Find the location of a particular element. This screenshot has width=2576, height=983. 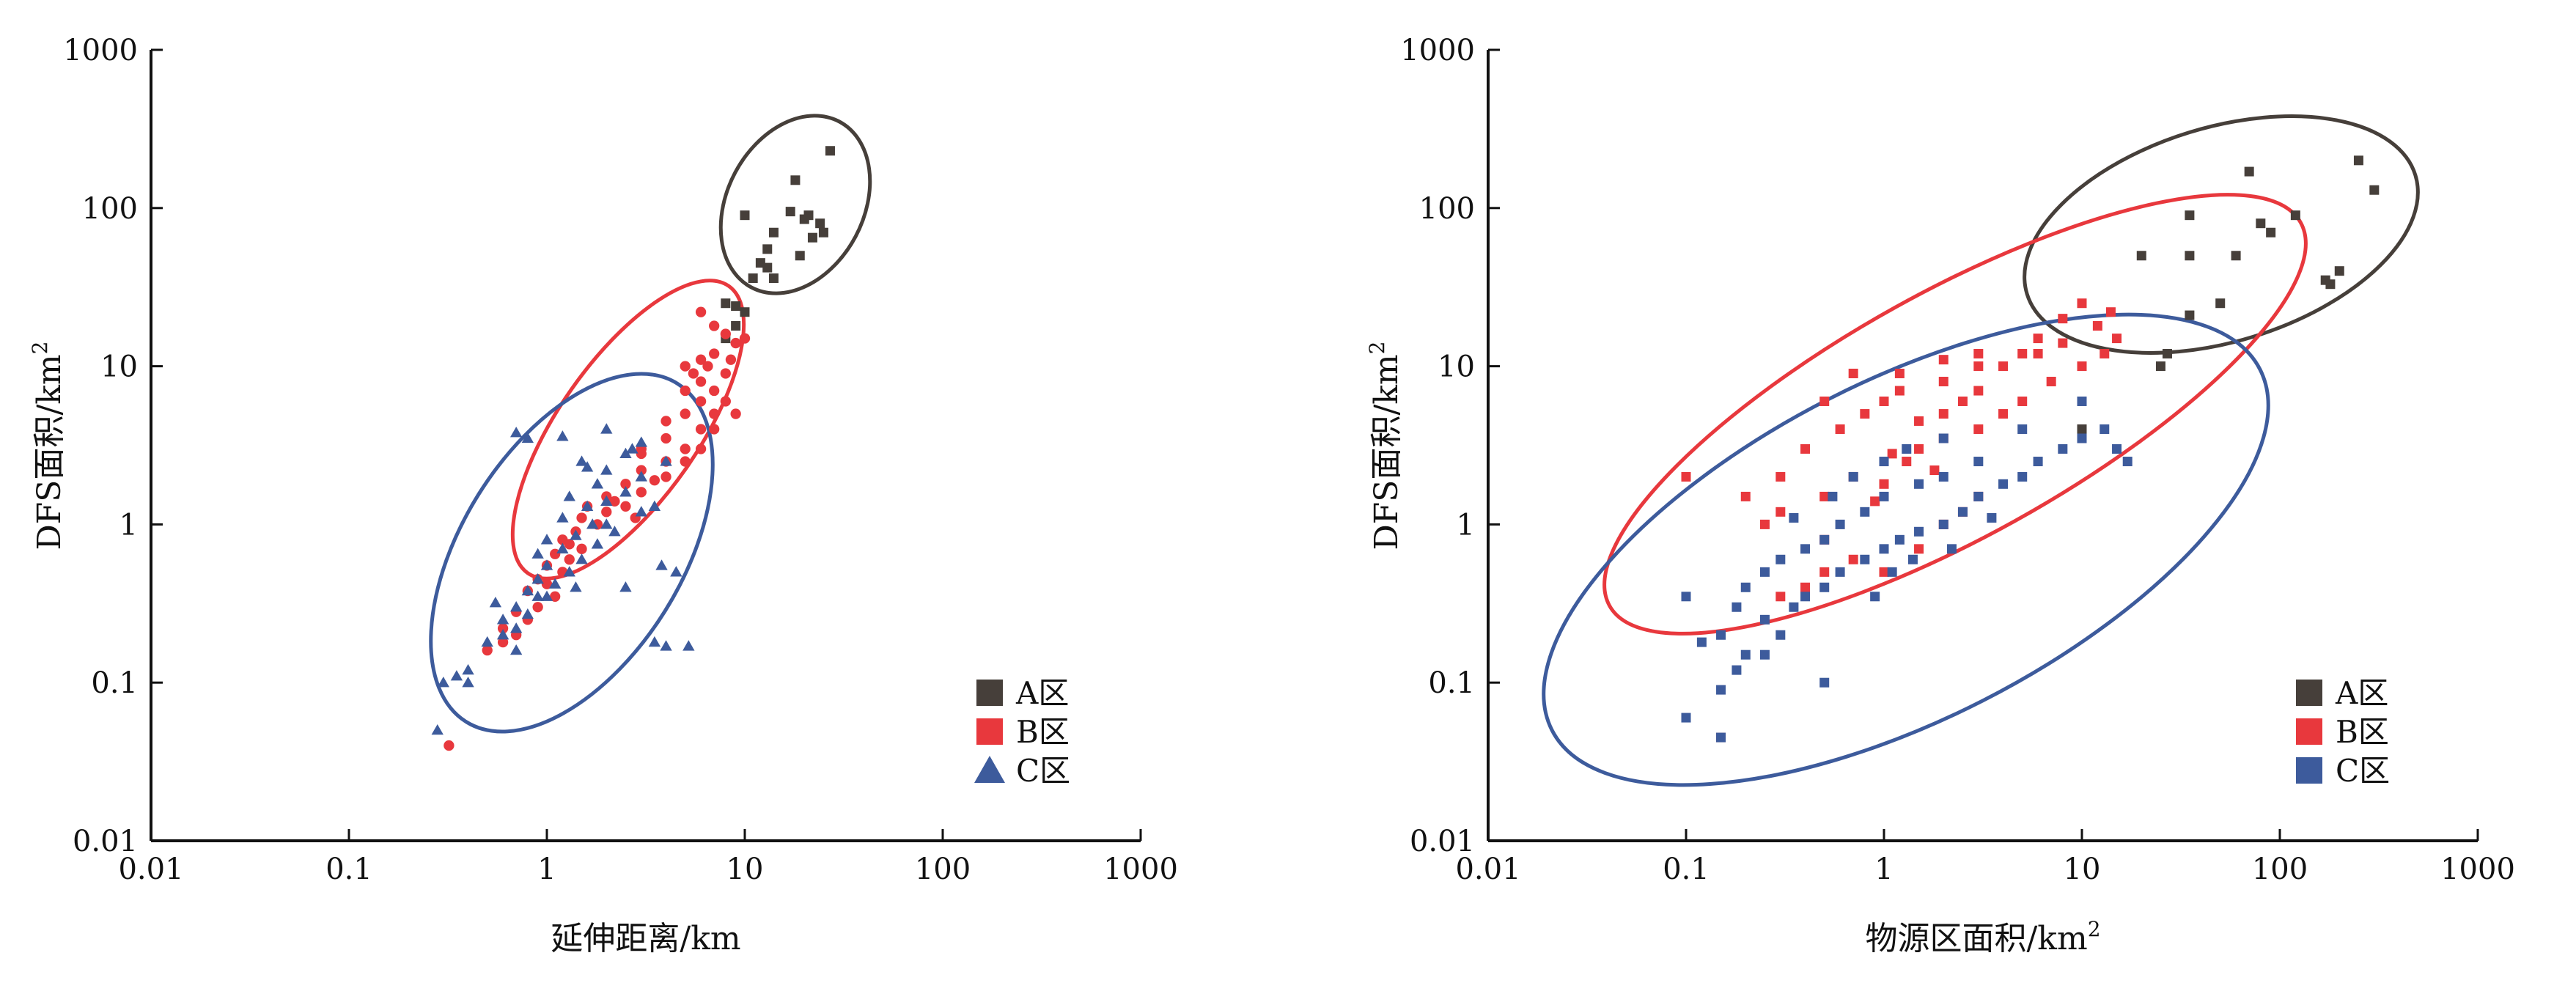

y-tick-label: 100 is located at coordinates (1447, 209).